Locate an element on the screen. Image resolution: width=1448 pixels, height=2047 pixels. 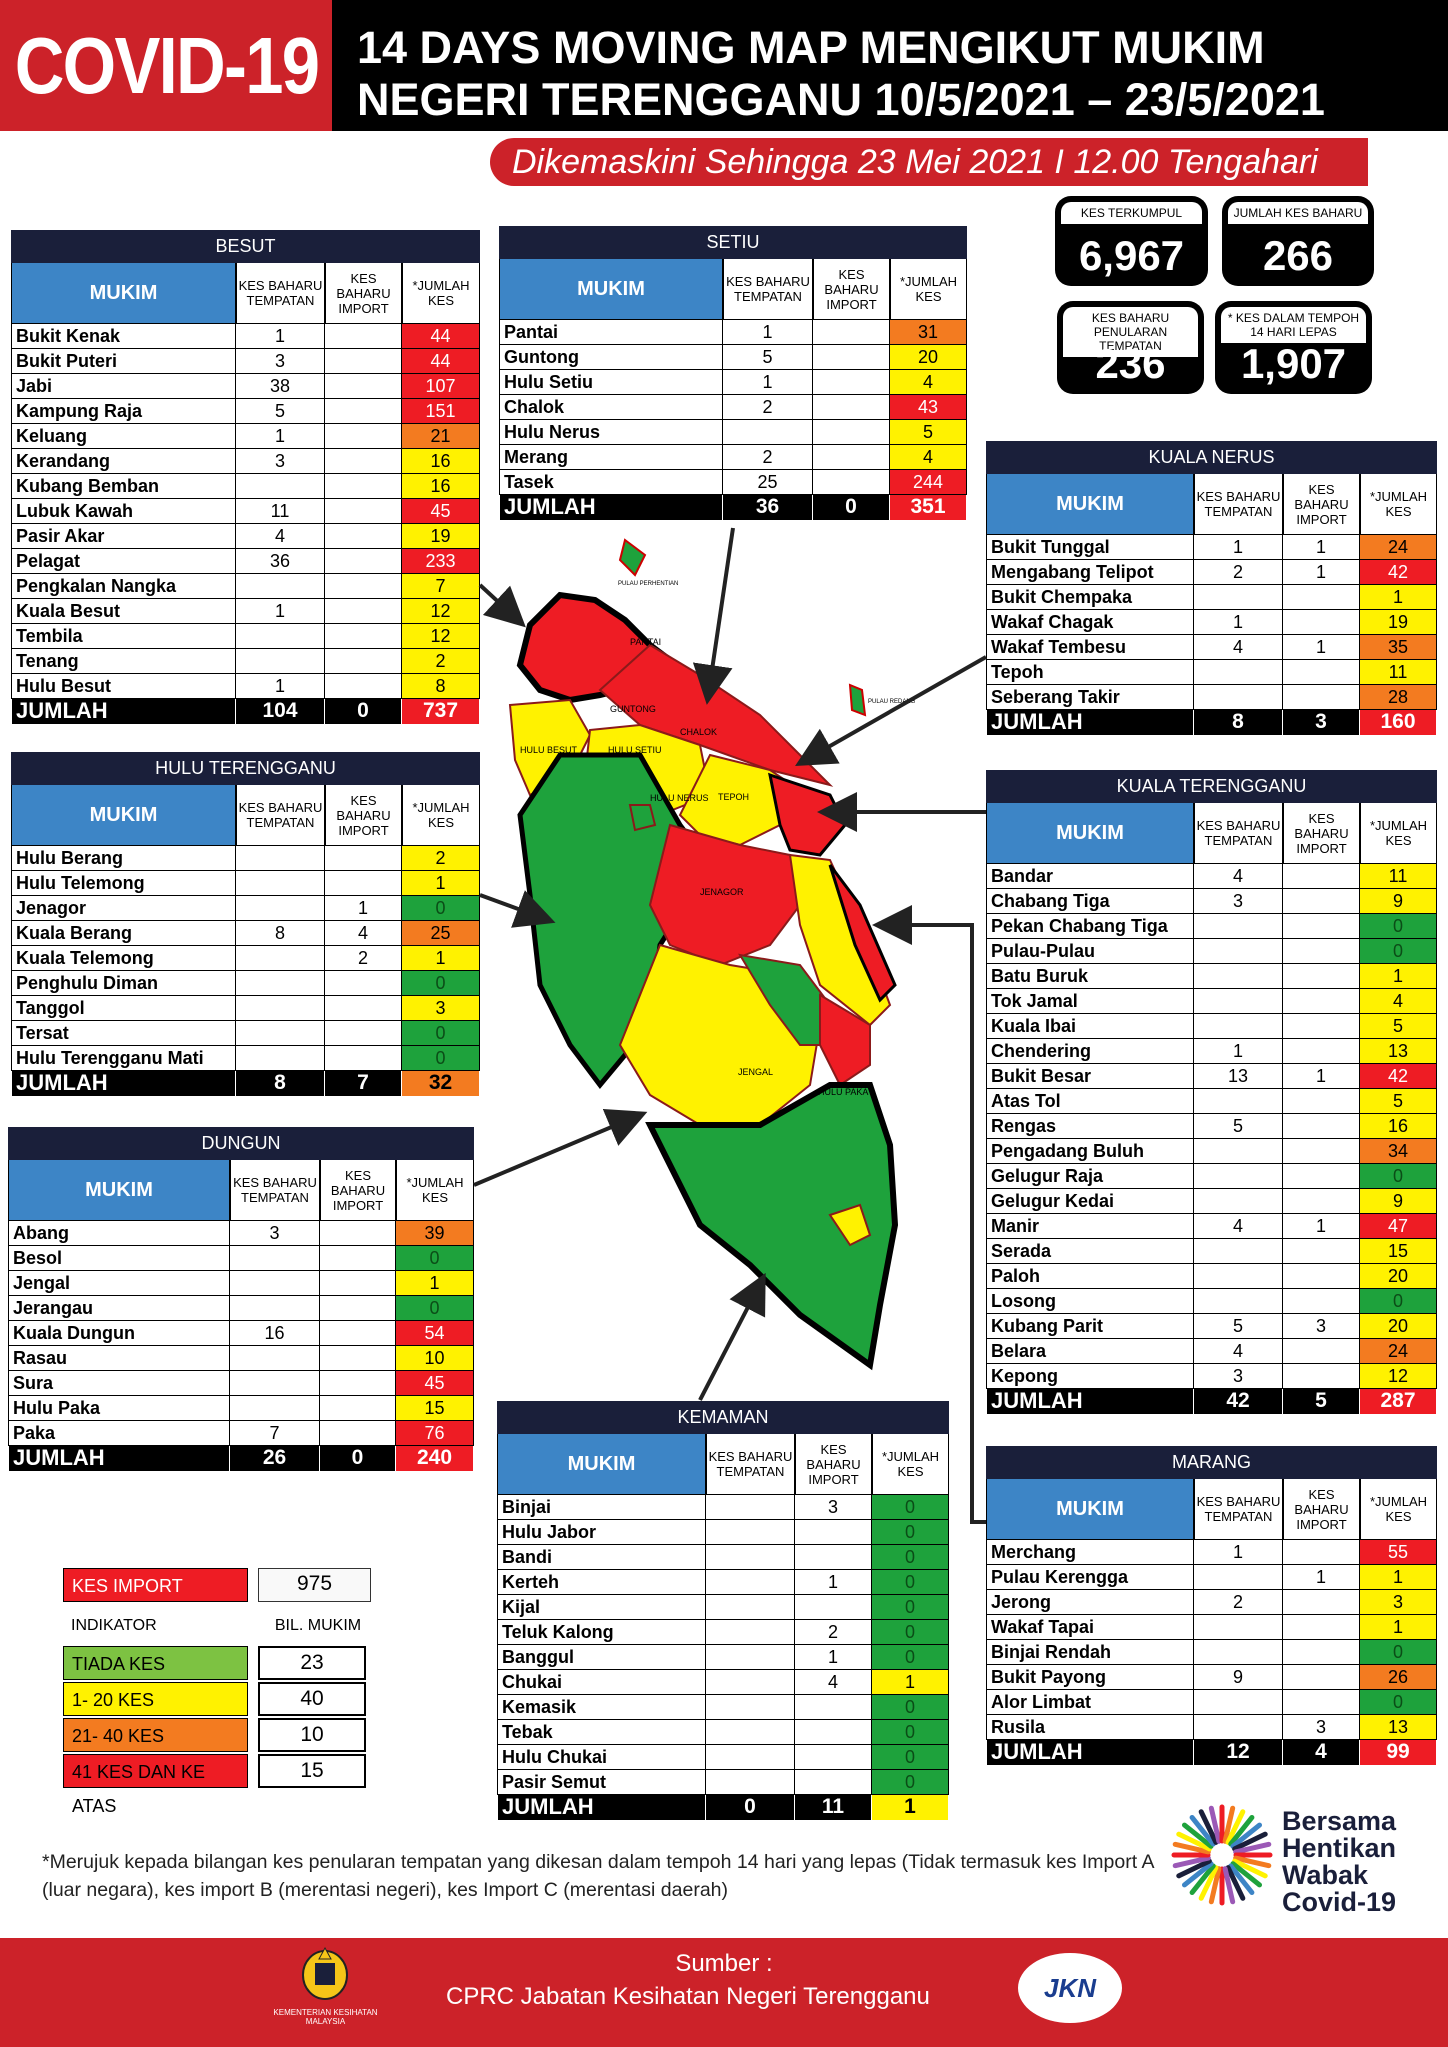
map-label-pantai: PANTAI is located at coordinates (645, 642).